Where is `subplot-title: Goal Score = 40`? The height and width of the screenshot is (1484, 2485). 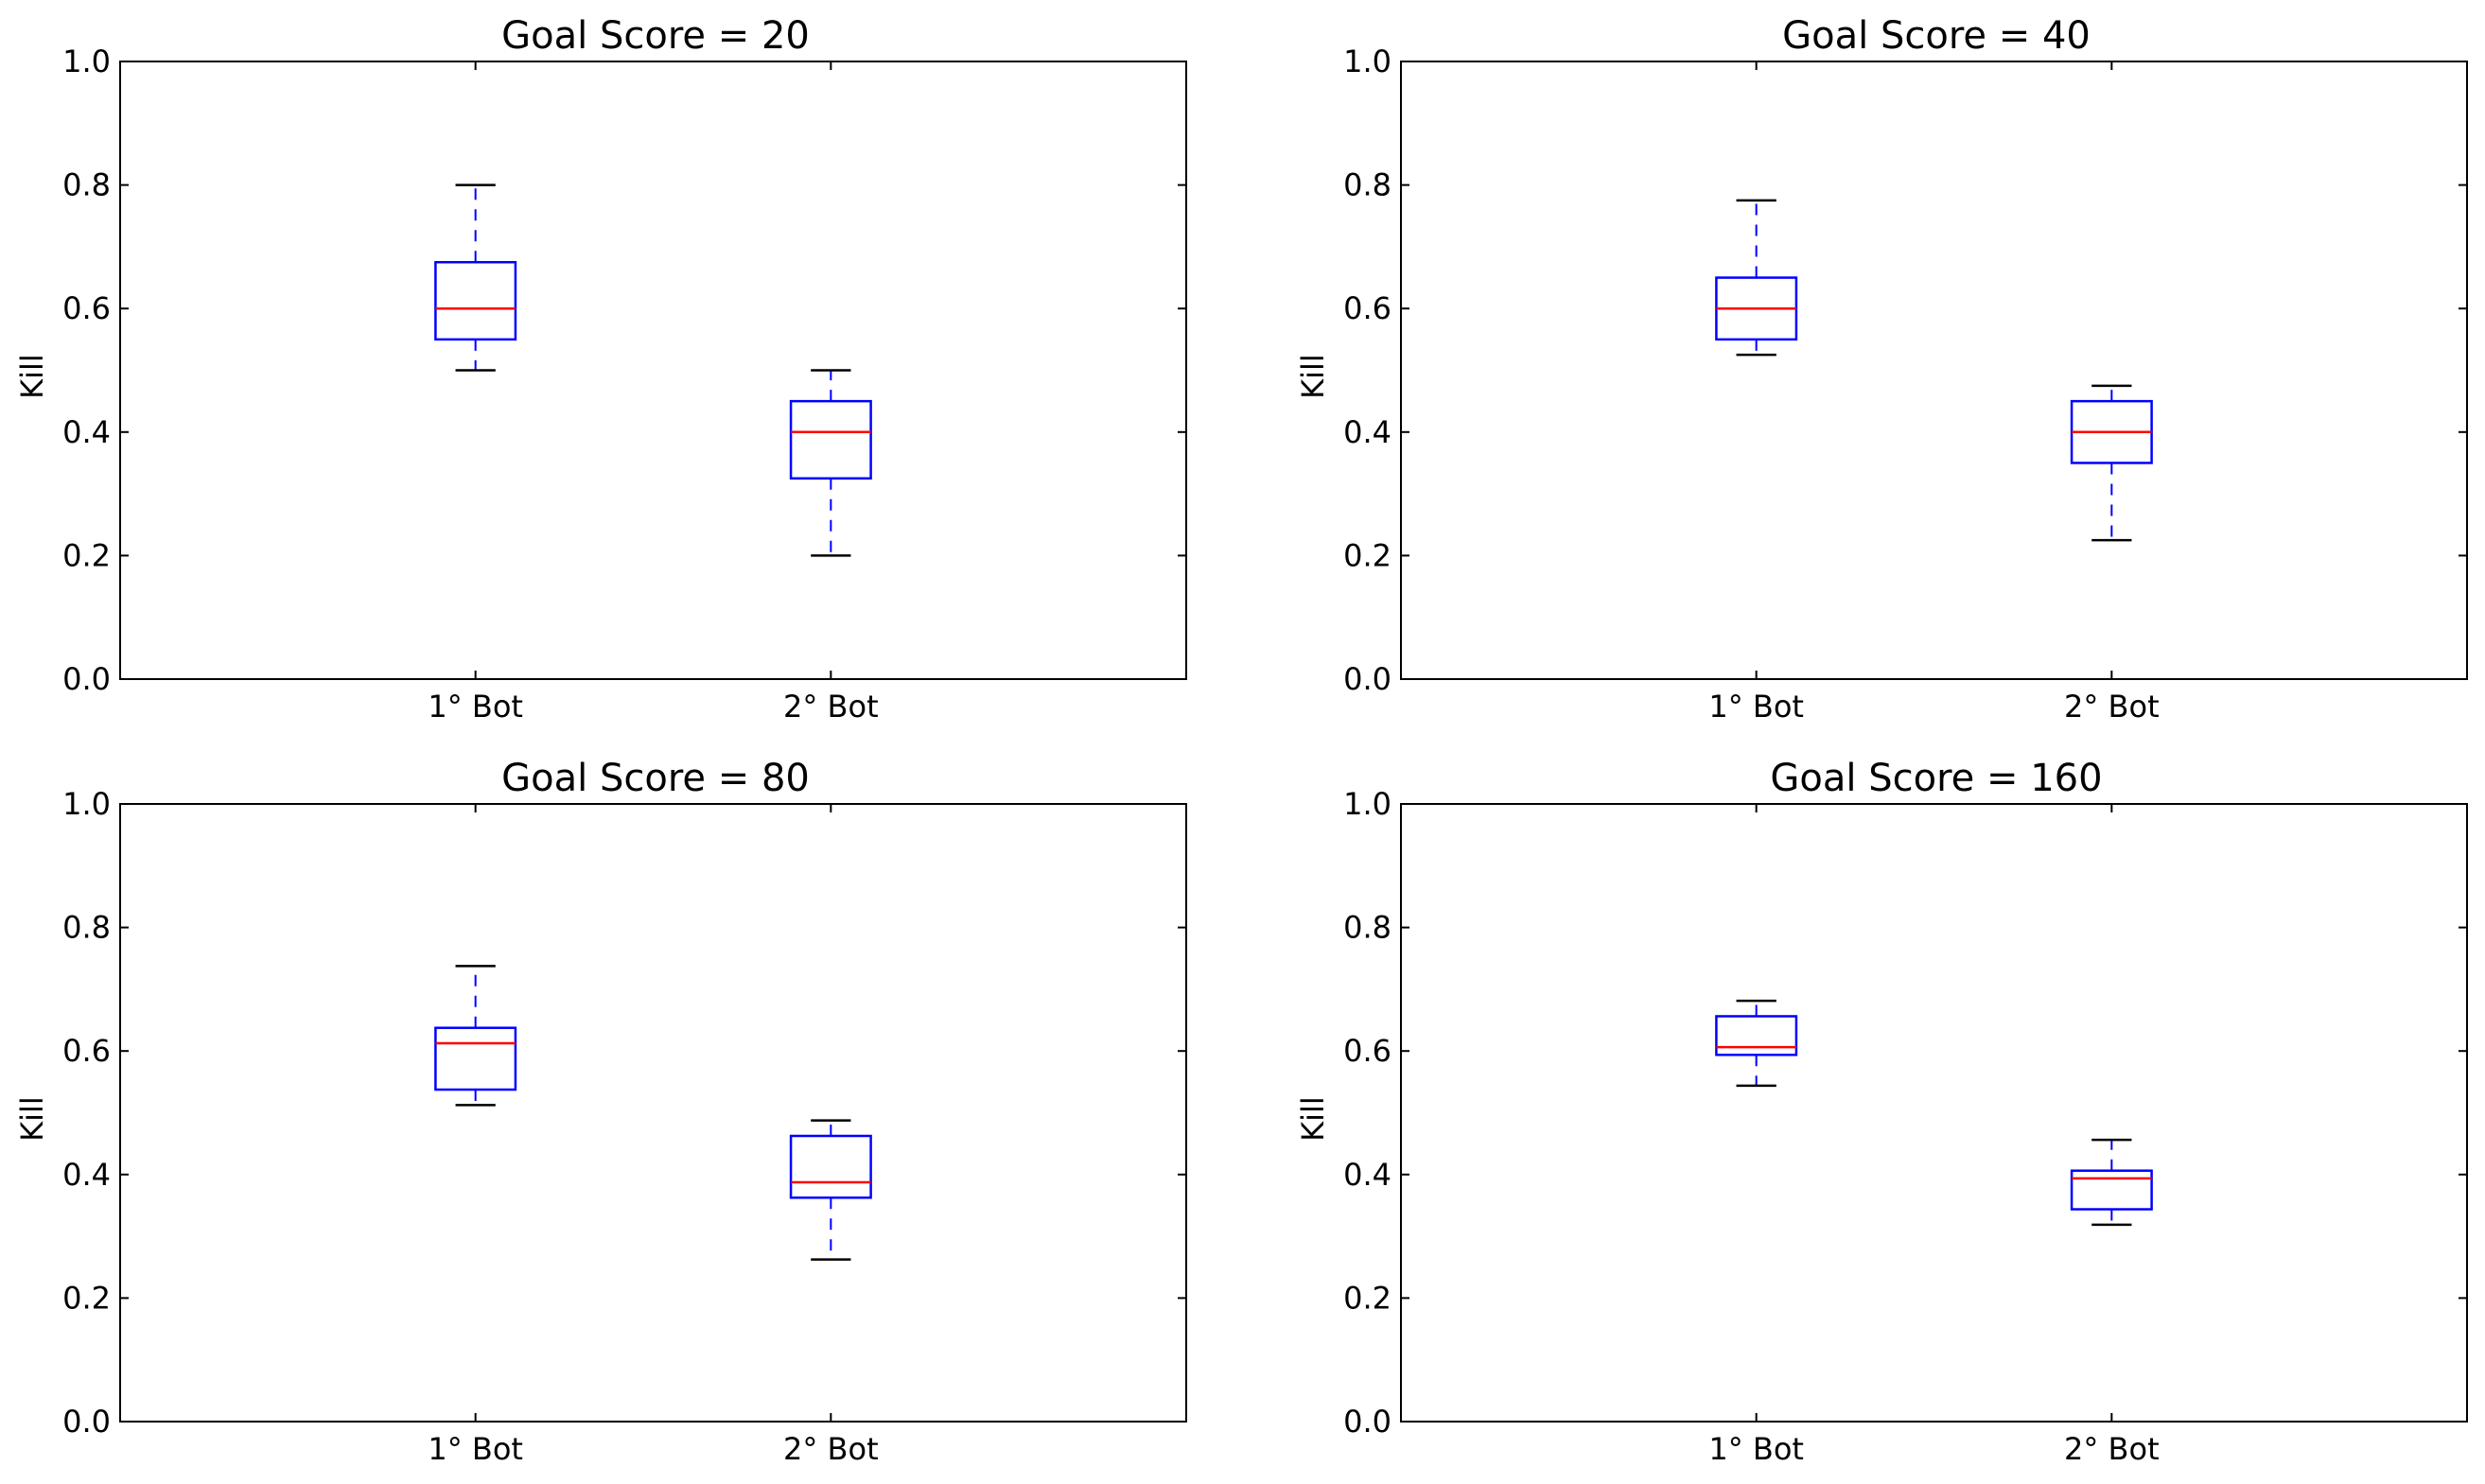 subplot-title: Goal Score = 40 is located at coordinates (1936, 36).